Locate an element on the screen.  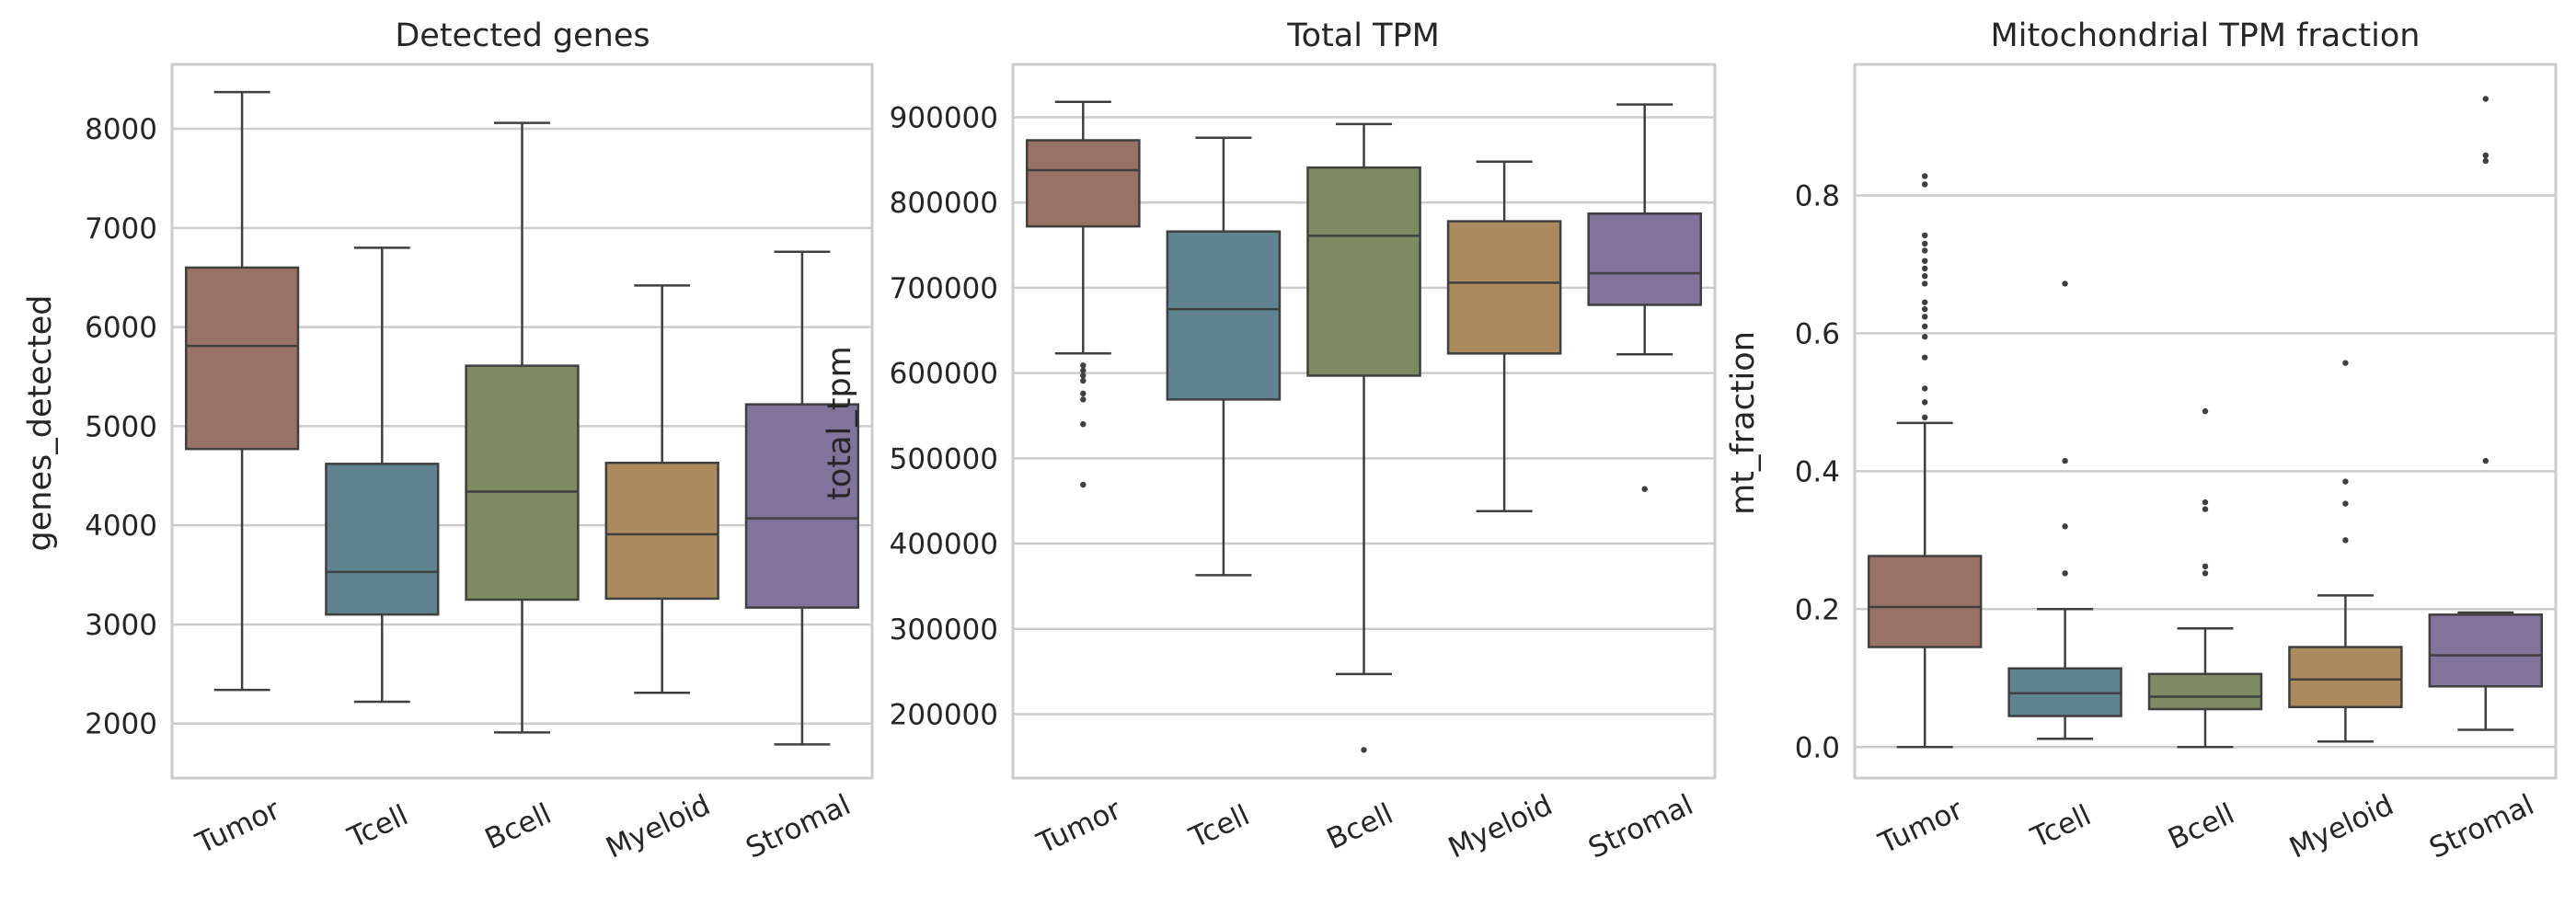
chart-title: Detected genes is located at coordinates (522, 35).